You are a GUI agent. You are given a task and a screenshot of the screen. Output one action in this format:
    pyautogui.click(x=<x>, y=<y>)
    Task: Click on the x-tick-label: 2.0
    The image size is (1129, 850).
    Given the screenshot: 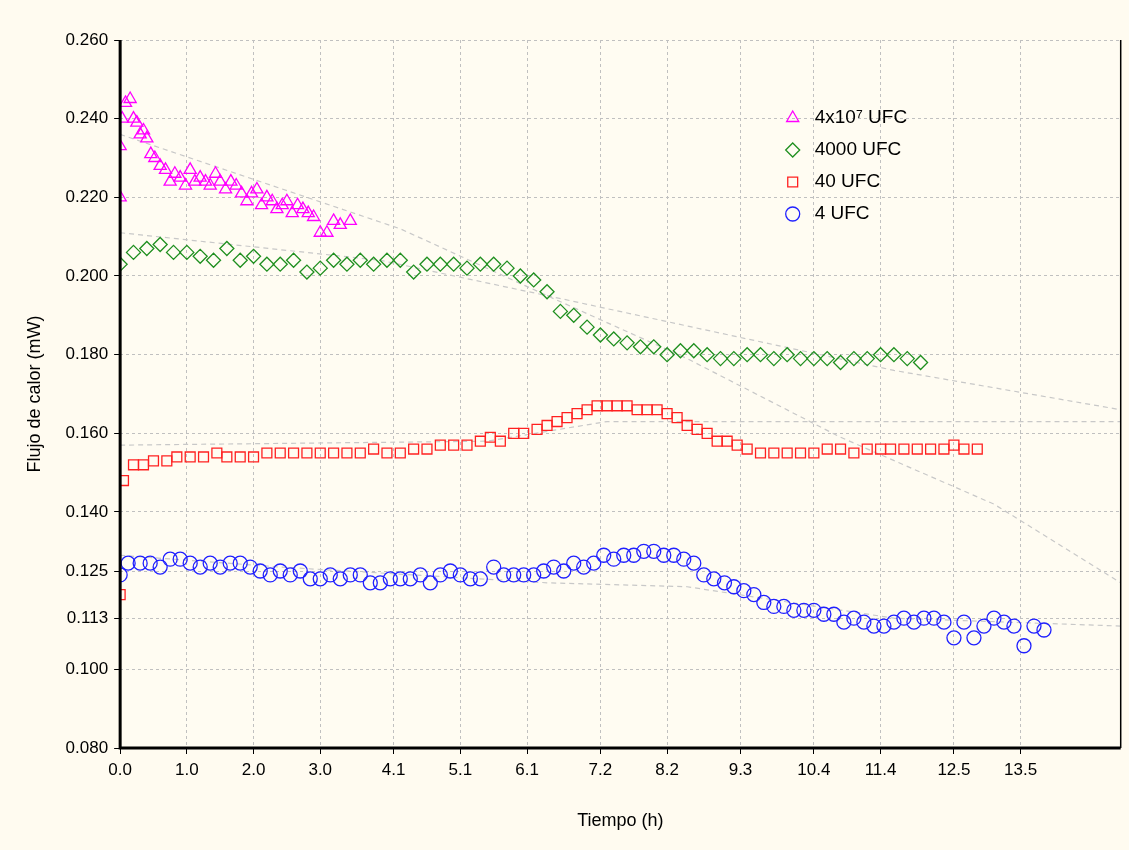 What is the action you would take?
    pyautogui.click(x=253, y=769)
    